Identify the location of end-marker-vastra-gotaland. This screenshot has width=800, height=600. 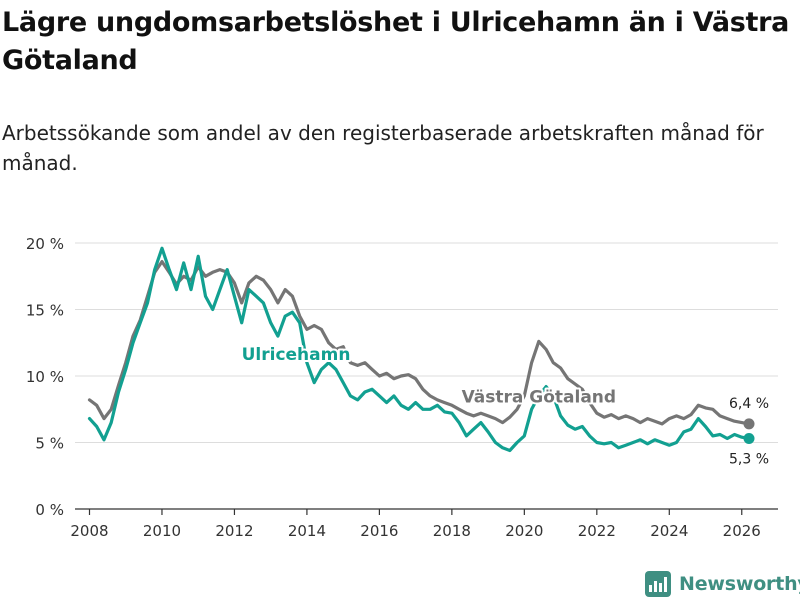
(749, 424).